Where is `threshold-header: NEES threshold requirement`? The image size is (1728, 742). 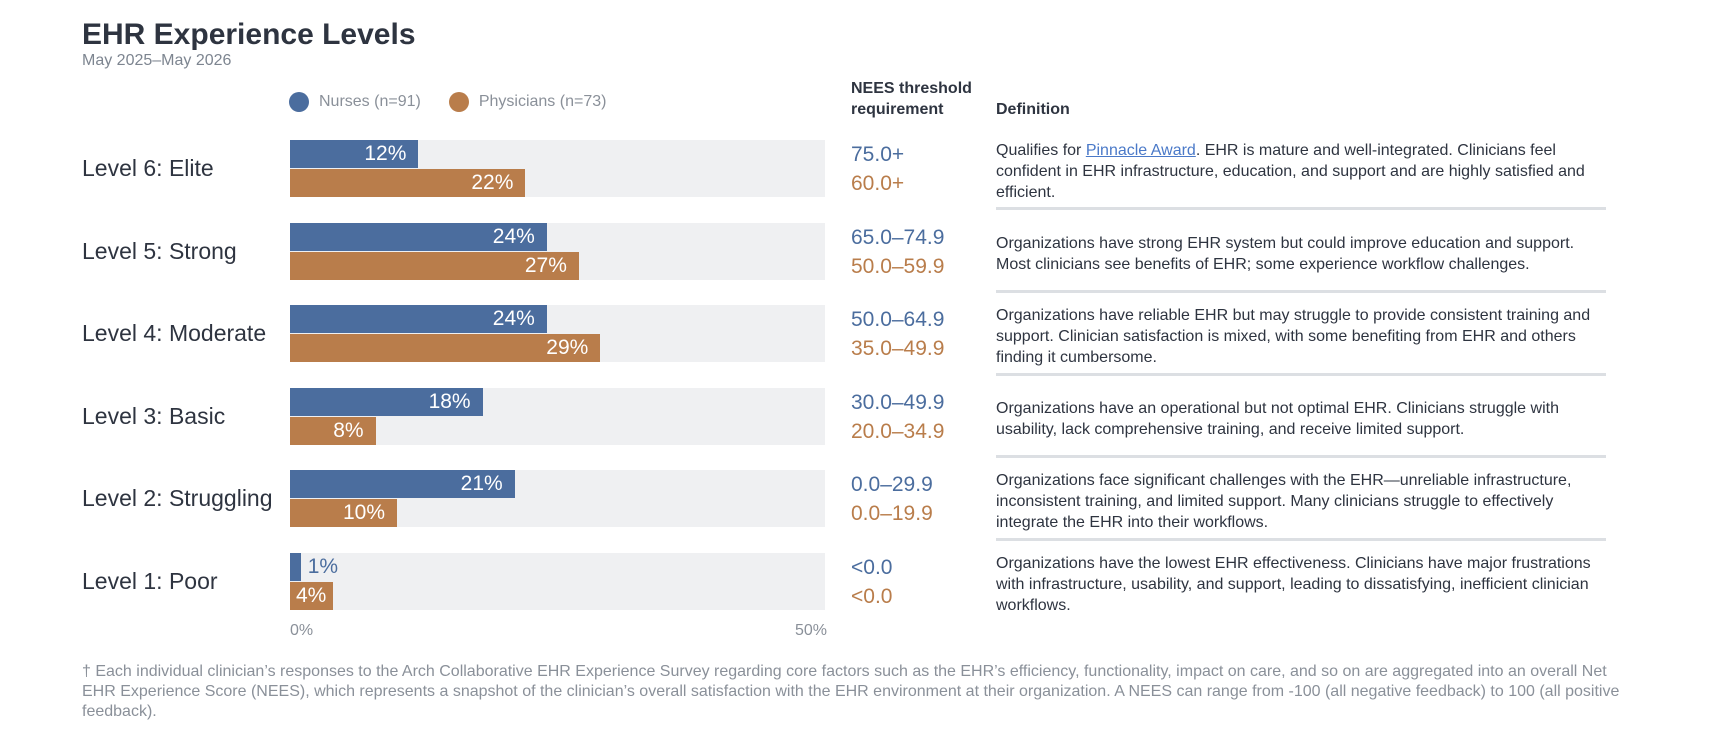 threshold-header: NEES threshold requirement is located at coordinates (911, 99).